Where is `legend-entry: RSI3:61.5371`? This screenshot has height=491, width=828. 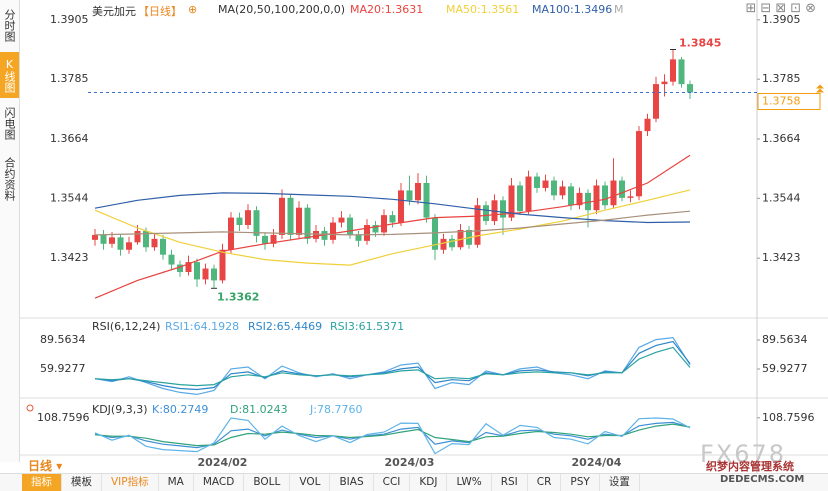 legend-entry: RSI3:61.5371 is located at coordinates (367, 326).